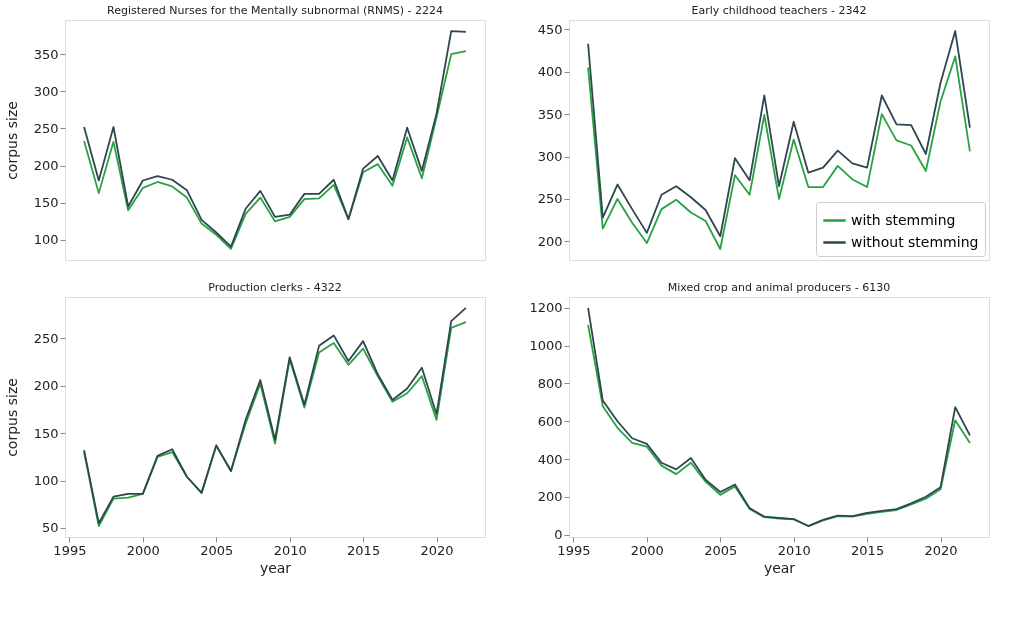 This screenshot has width=1033, height=639. What do you see at coordinates (915, 241) in the screenshot?
I see `legend-label: without stemming` at bounding box center [915, 241].